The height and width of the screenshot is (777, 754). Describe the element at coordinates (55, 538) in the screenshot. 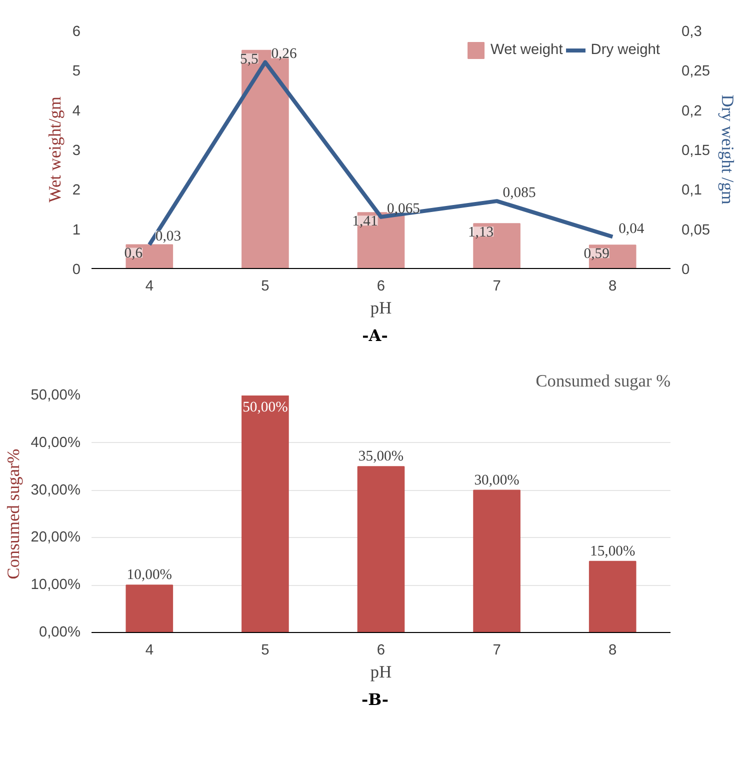

I see `y-tick-label: 20,00%` at that location.